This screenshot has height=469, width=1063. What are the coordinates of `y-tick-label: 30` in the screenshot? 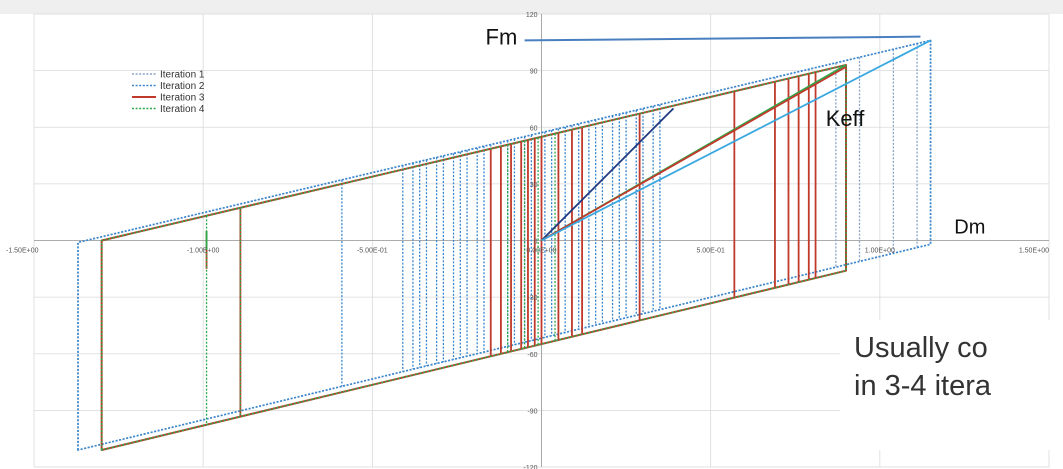 It's located at (534, 185).